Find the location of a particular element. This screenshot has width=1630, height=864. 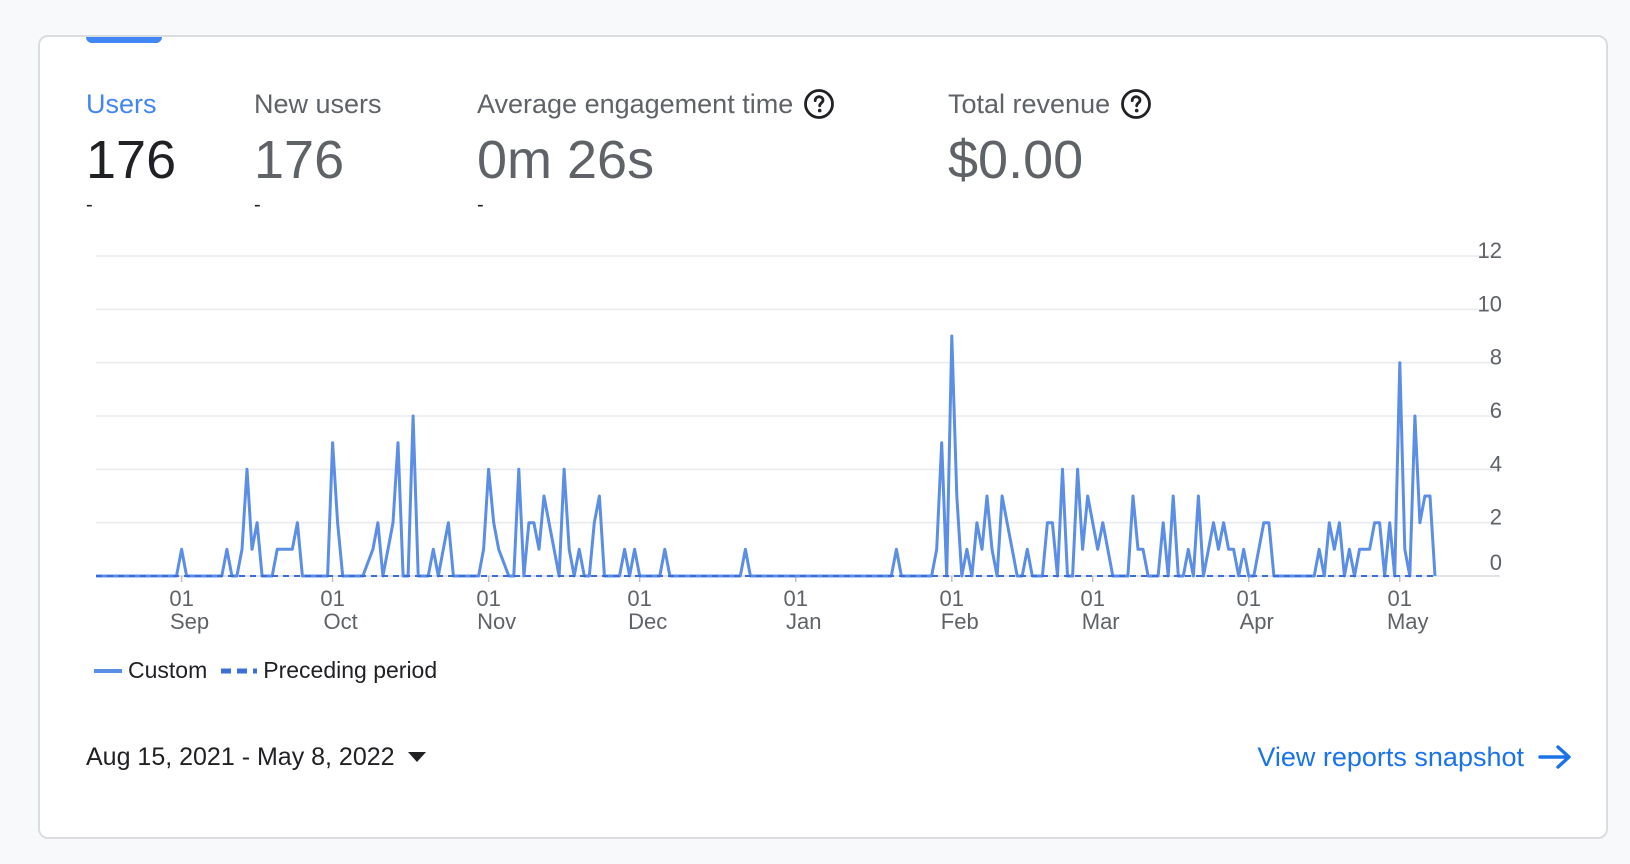

view-reports-snapshot-label: View reports snapshot is located at coordinates (1390, 756).